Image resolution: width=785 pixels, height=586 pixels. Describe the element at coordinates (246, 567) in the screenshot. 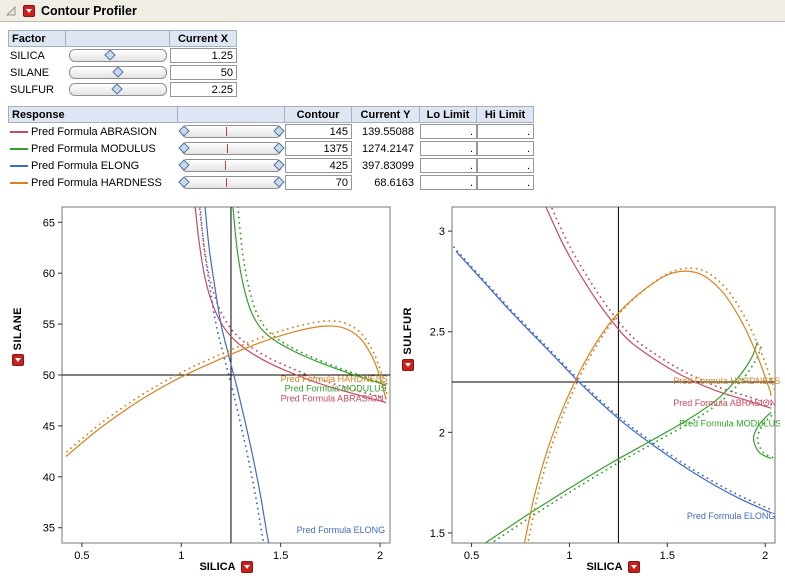

I see `silica-axis-menu-button-left` at that location.